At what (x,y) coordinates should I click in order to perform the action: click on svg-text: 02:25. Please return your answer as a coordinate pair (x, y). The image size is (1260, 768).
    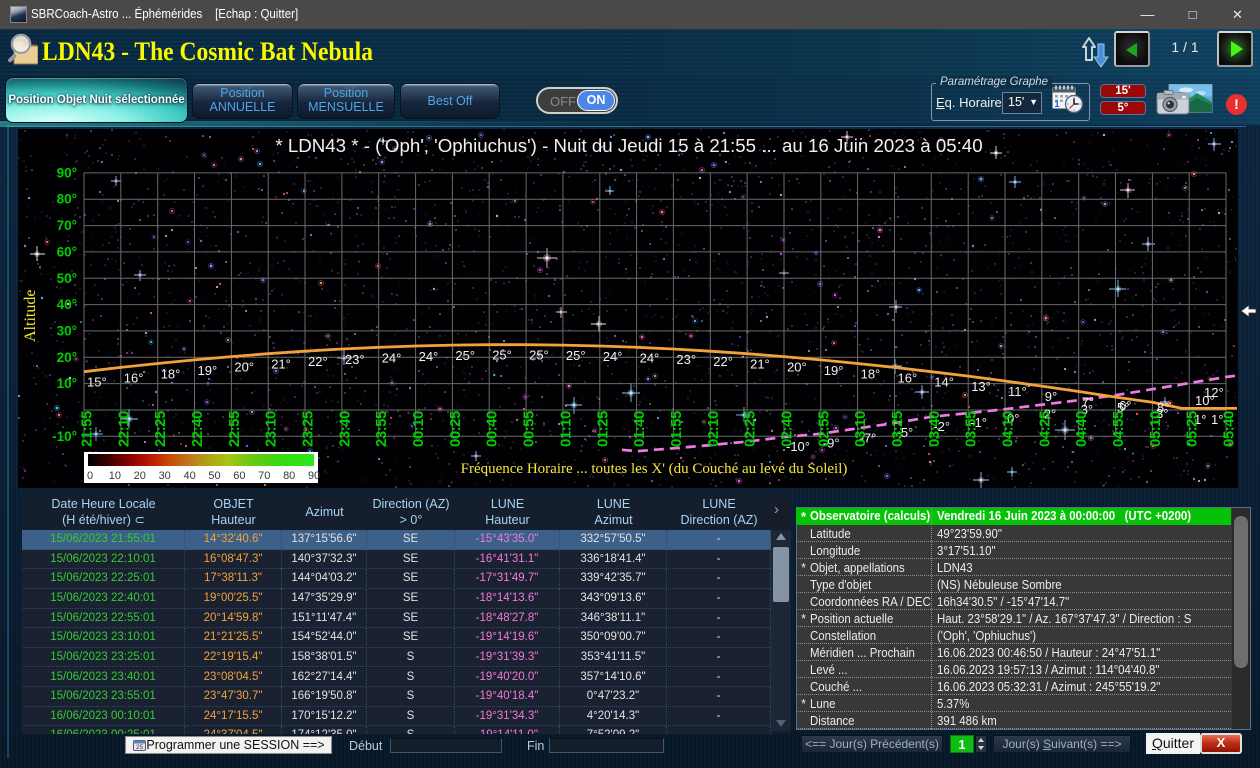
    Looking at the image, I should click on (750, 429).